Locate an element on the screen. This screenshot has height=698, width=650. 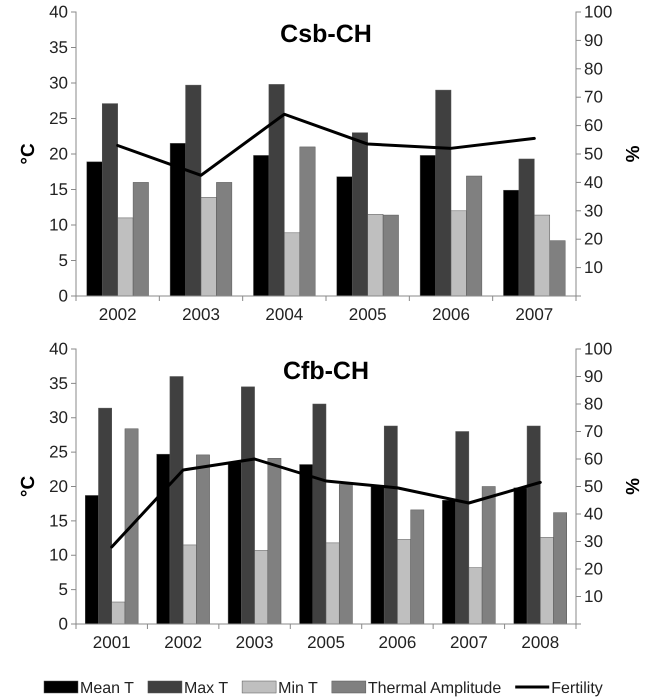
legend-label: Fertility is located at coordinates (577, 688).